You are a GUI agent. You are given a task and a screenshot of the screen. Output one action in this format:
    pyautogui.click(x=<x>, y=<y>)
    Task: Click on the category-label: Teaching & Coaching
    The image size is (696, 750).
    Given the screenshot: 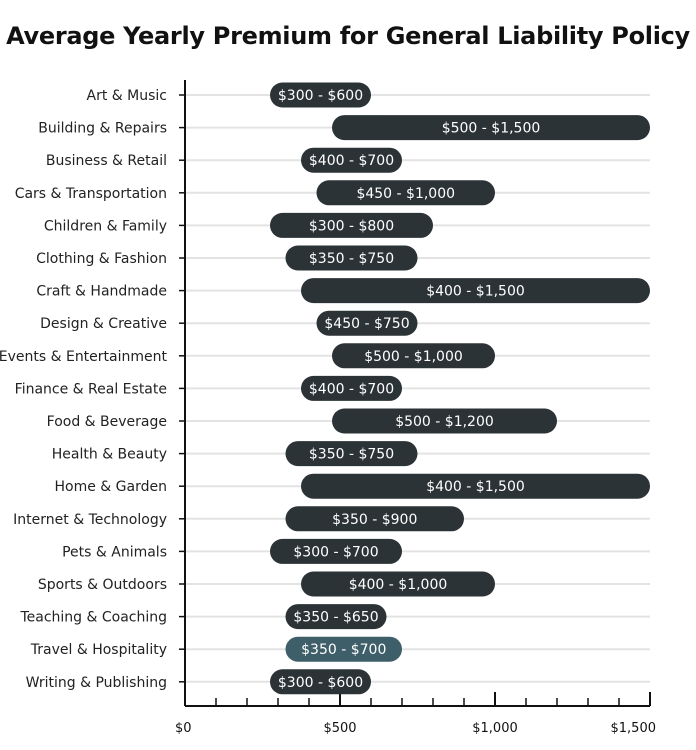 What is the action you would take?
    pyautogui.click(x=93, y=618)
    